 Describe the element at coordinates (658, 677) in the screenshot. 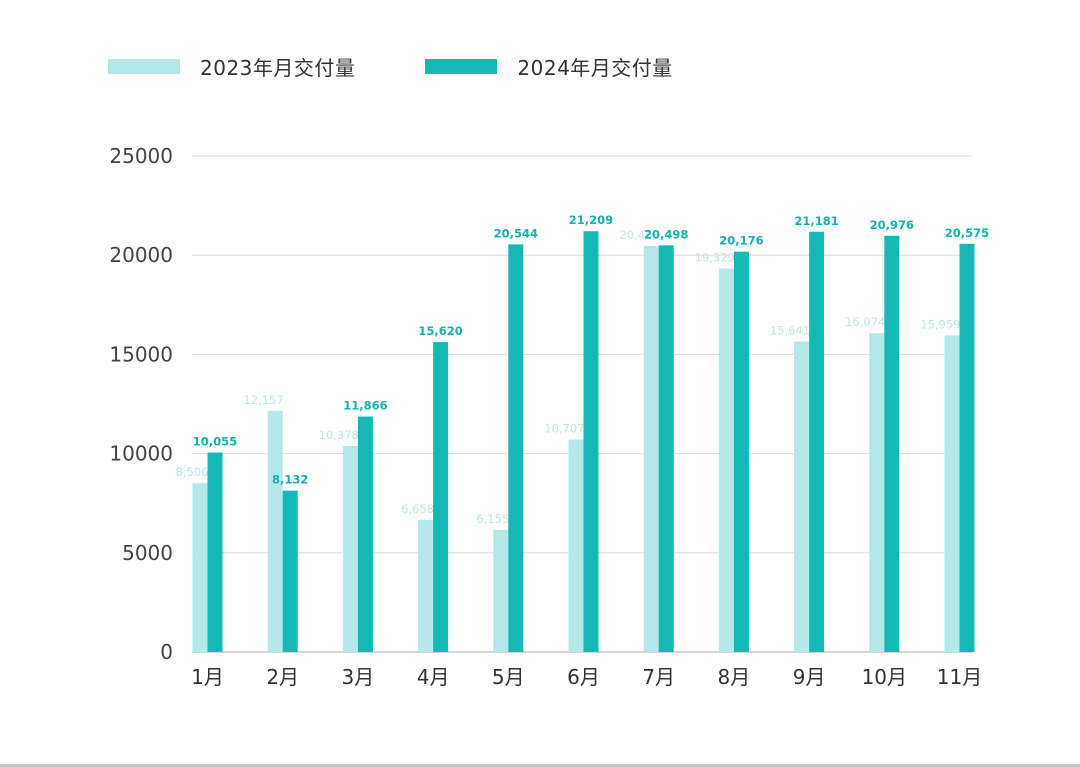

I see `x-tick-label: 7月` at that location.